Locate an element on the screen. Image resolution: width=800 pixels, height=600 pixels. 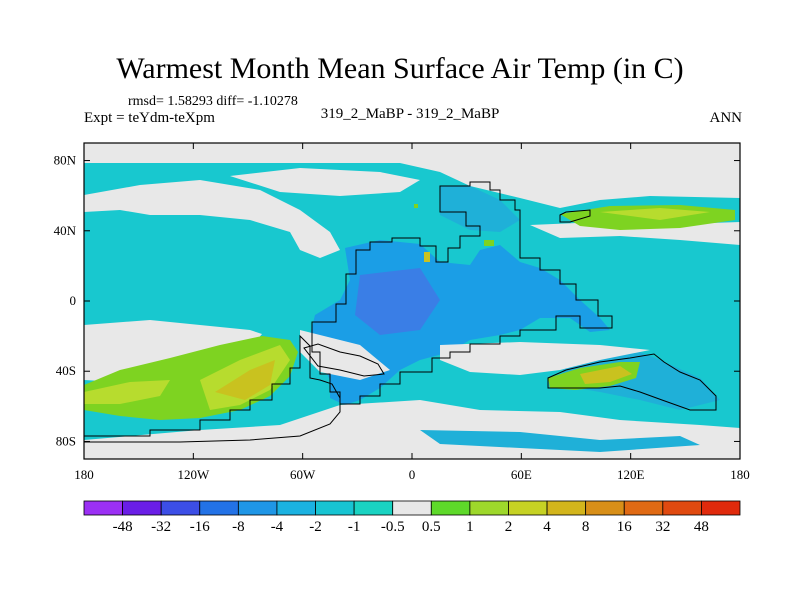
y-tick-label: 80S is located at coordinates (66, 440).